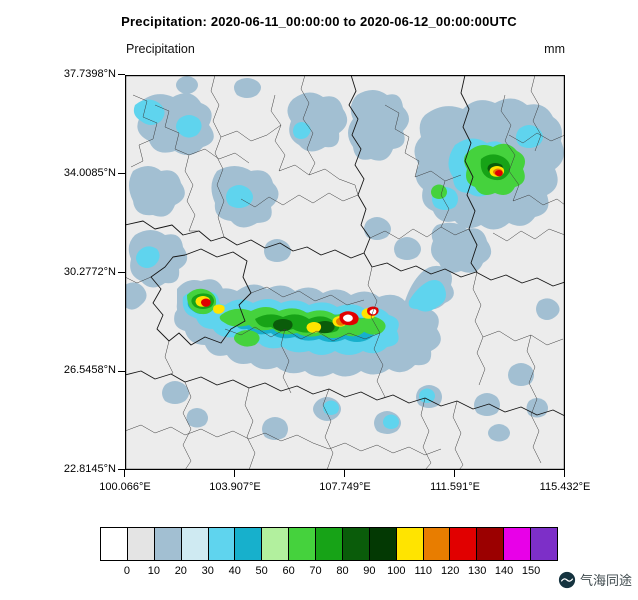 The height and width of the screenshot is (600, 638). Describe the element at coordinates (329, 573) in the screenshot. I see `colorbar-labels: 0 10 20 30 40 50 60 70 80 90 100 110 120 130 140 150` at that location.